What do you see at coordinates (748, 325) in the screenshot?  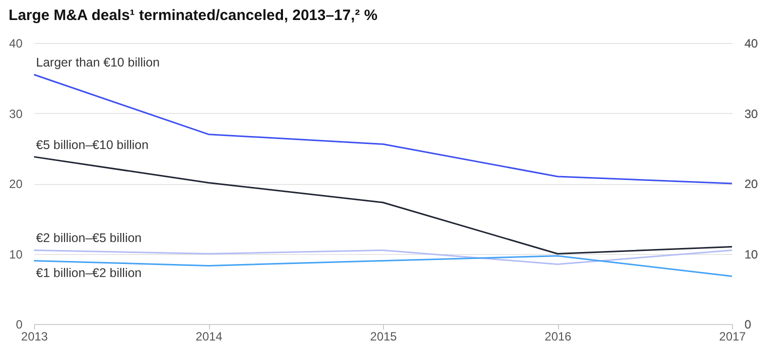 I see `y2-tick-label: 0` at bounding box center [748, 325].